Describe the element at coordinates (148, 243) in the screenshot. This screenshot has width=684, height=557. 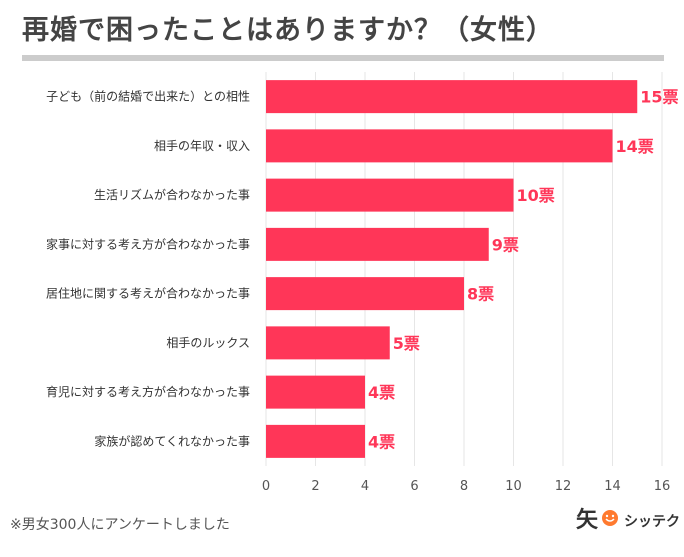
I see `category-label: 家事に対する考え方が合わなかった事` at that location.